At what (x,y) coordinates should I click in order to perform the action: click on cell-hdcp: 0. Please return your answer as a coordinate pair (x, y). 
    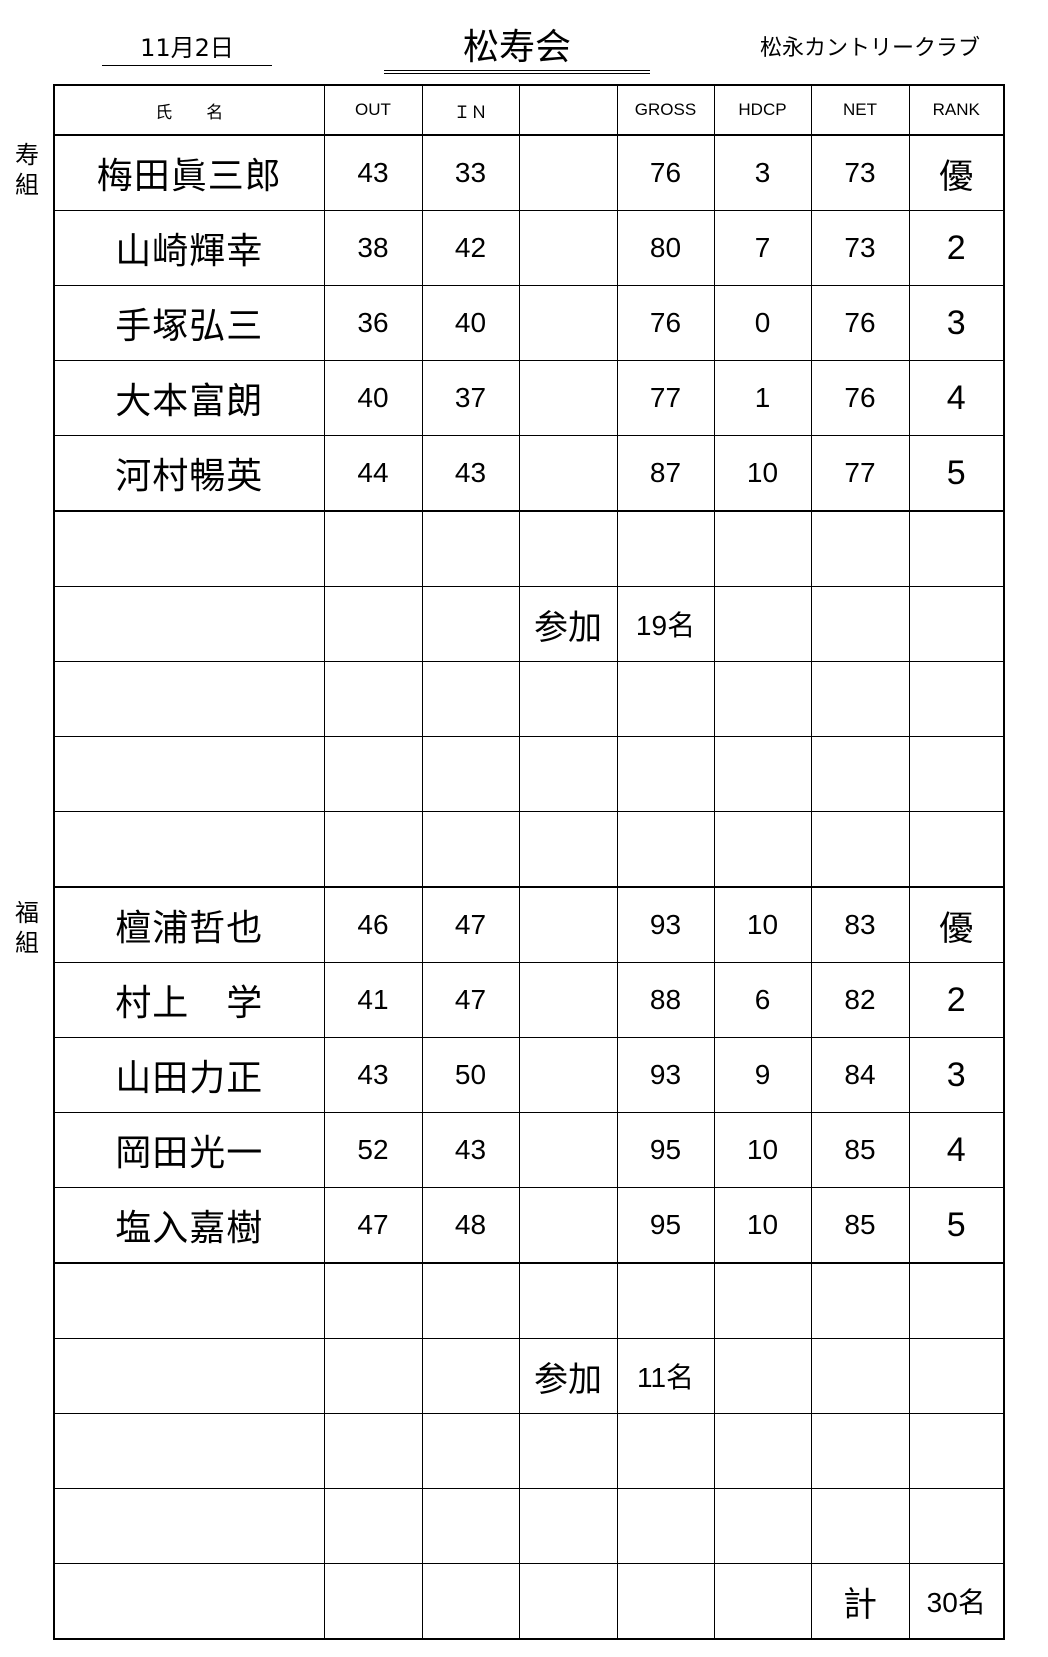
    Looking at the image, I should click on (762, 323).